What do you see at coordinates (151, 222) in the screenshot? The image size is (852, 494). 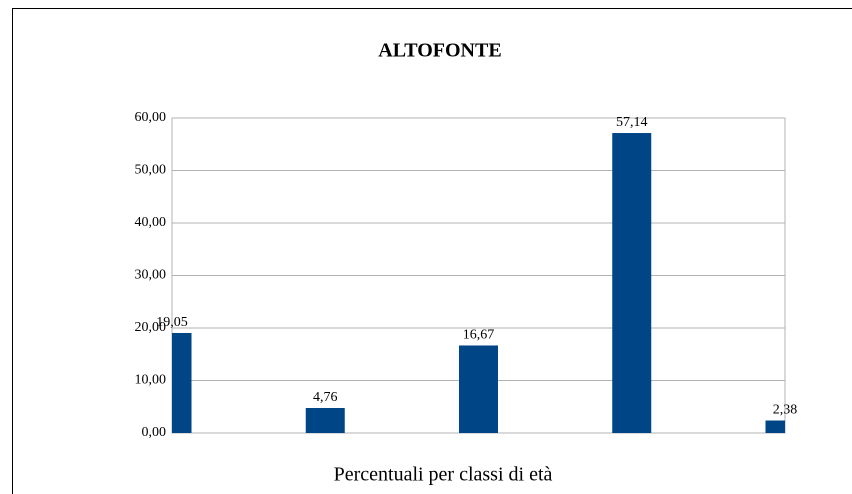 I see `y-tick-label: 40,00` at bounding box center [151, 222].